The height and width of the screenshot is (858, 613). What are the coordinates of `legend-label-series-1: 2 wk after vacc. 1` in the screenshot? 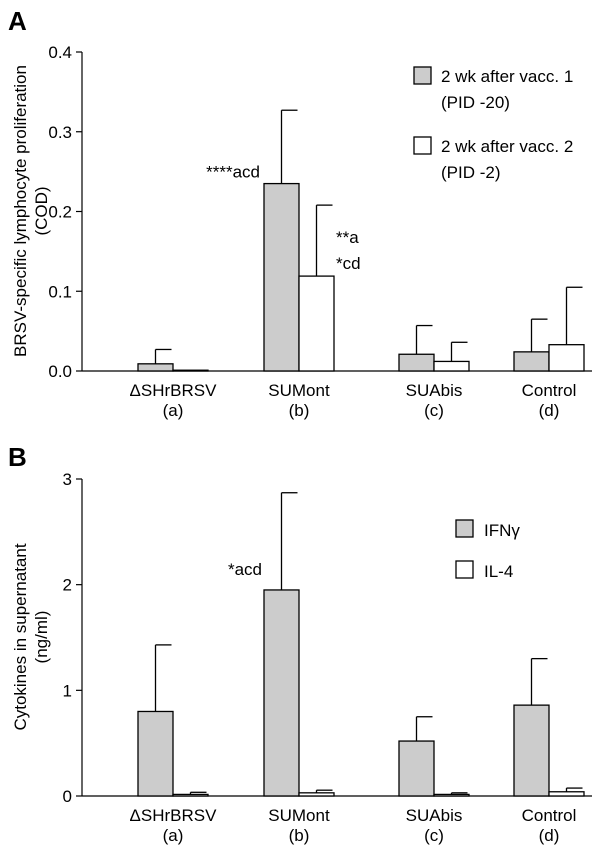 It's located at (507, 76).